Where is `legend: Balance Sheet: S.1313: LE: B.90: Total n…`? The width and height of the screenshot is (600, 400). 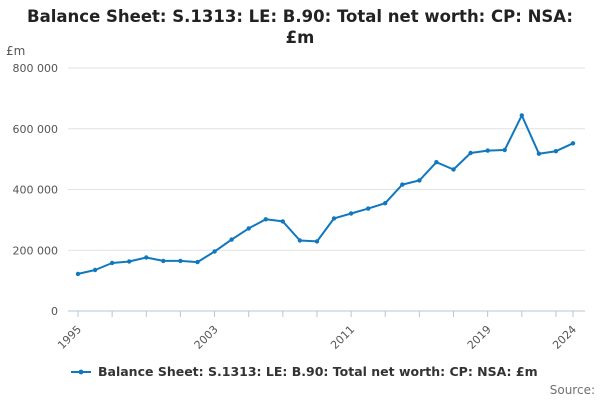
legend: Balance Sheet: S.1313: LE: B.90: Total n… is located at coordinates (304, 371).